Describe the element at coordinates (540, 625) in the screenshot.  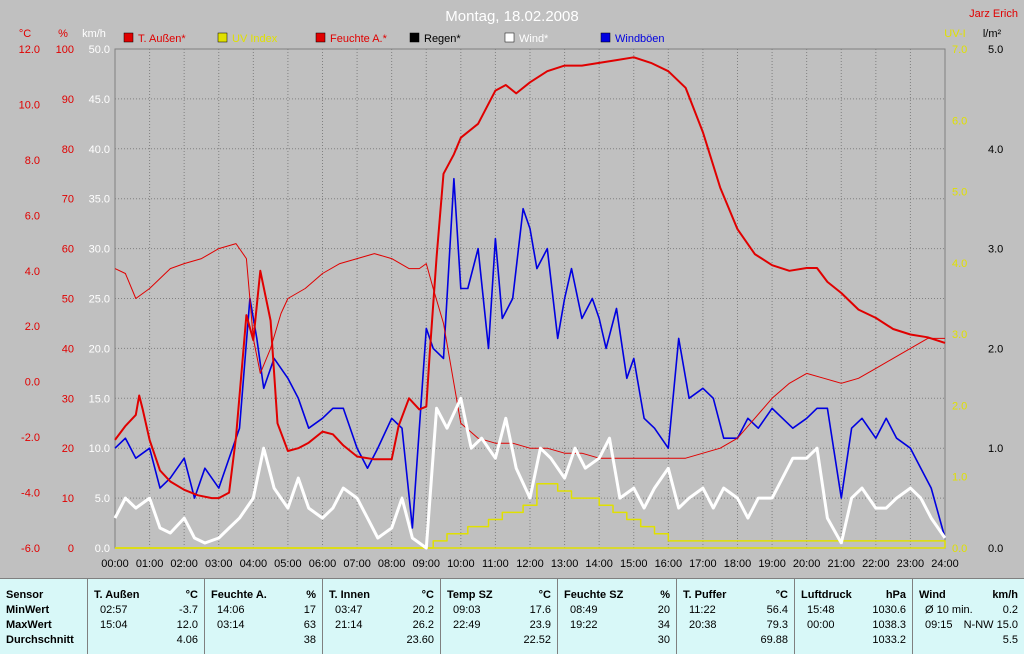
I see `stats-value: 23.9` at that location.